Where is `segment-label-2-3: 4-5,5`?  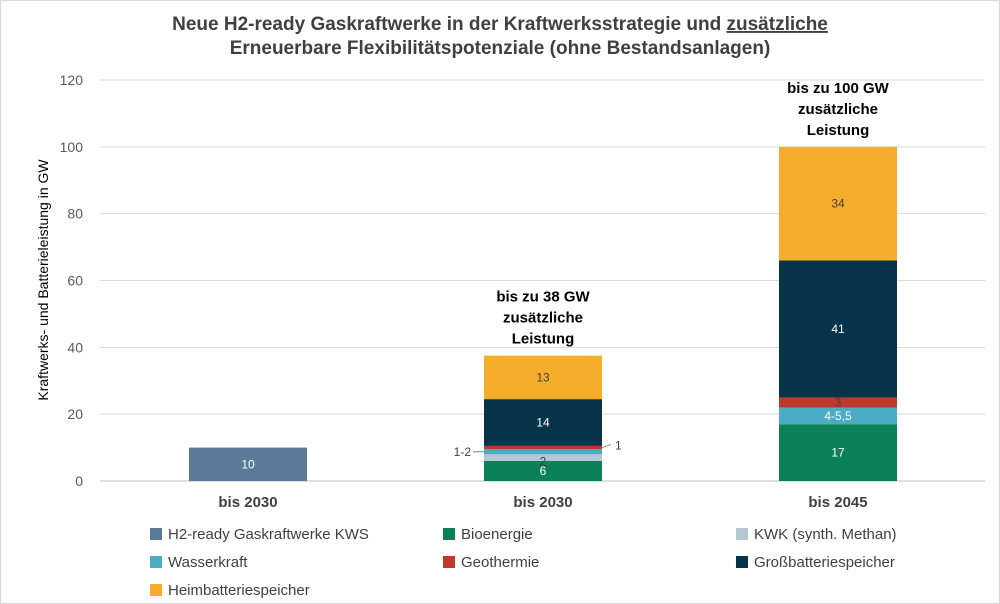 segment-label-2-3: 4-5,5 is located at coordinates (838, 416).